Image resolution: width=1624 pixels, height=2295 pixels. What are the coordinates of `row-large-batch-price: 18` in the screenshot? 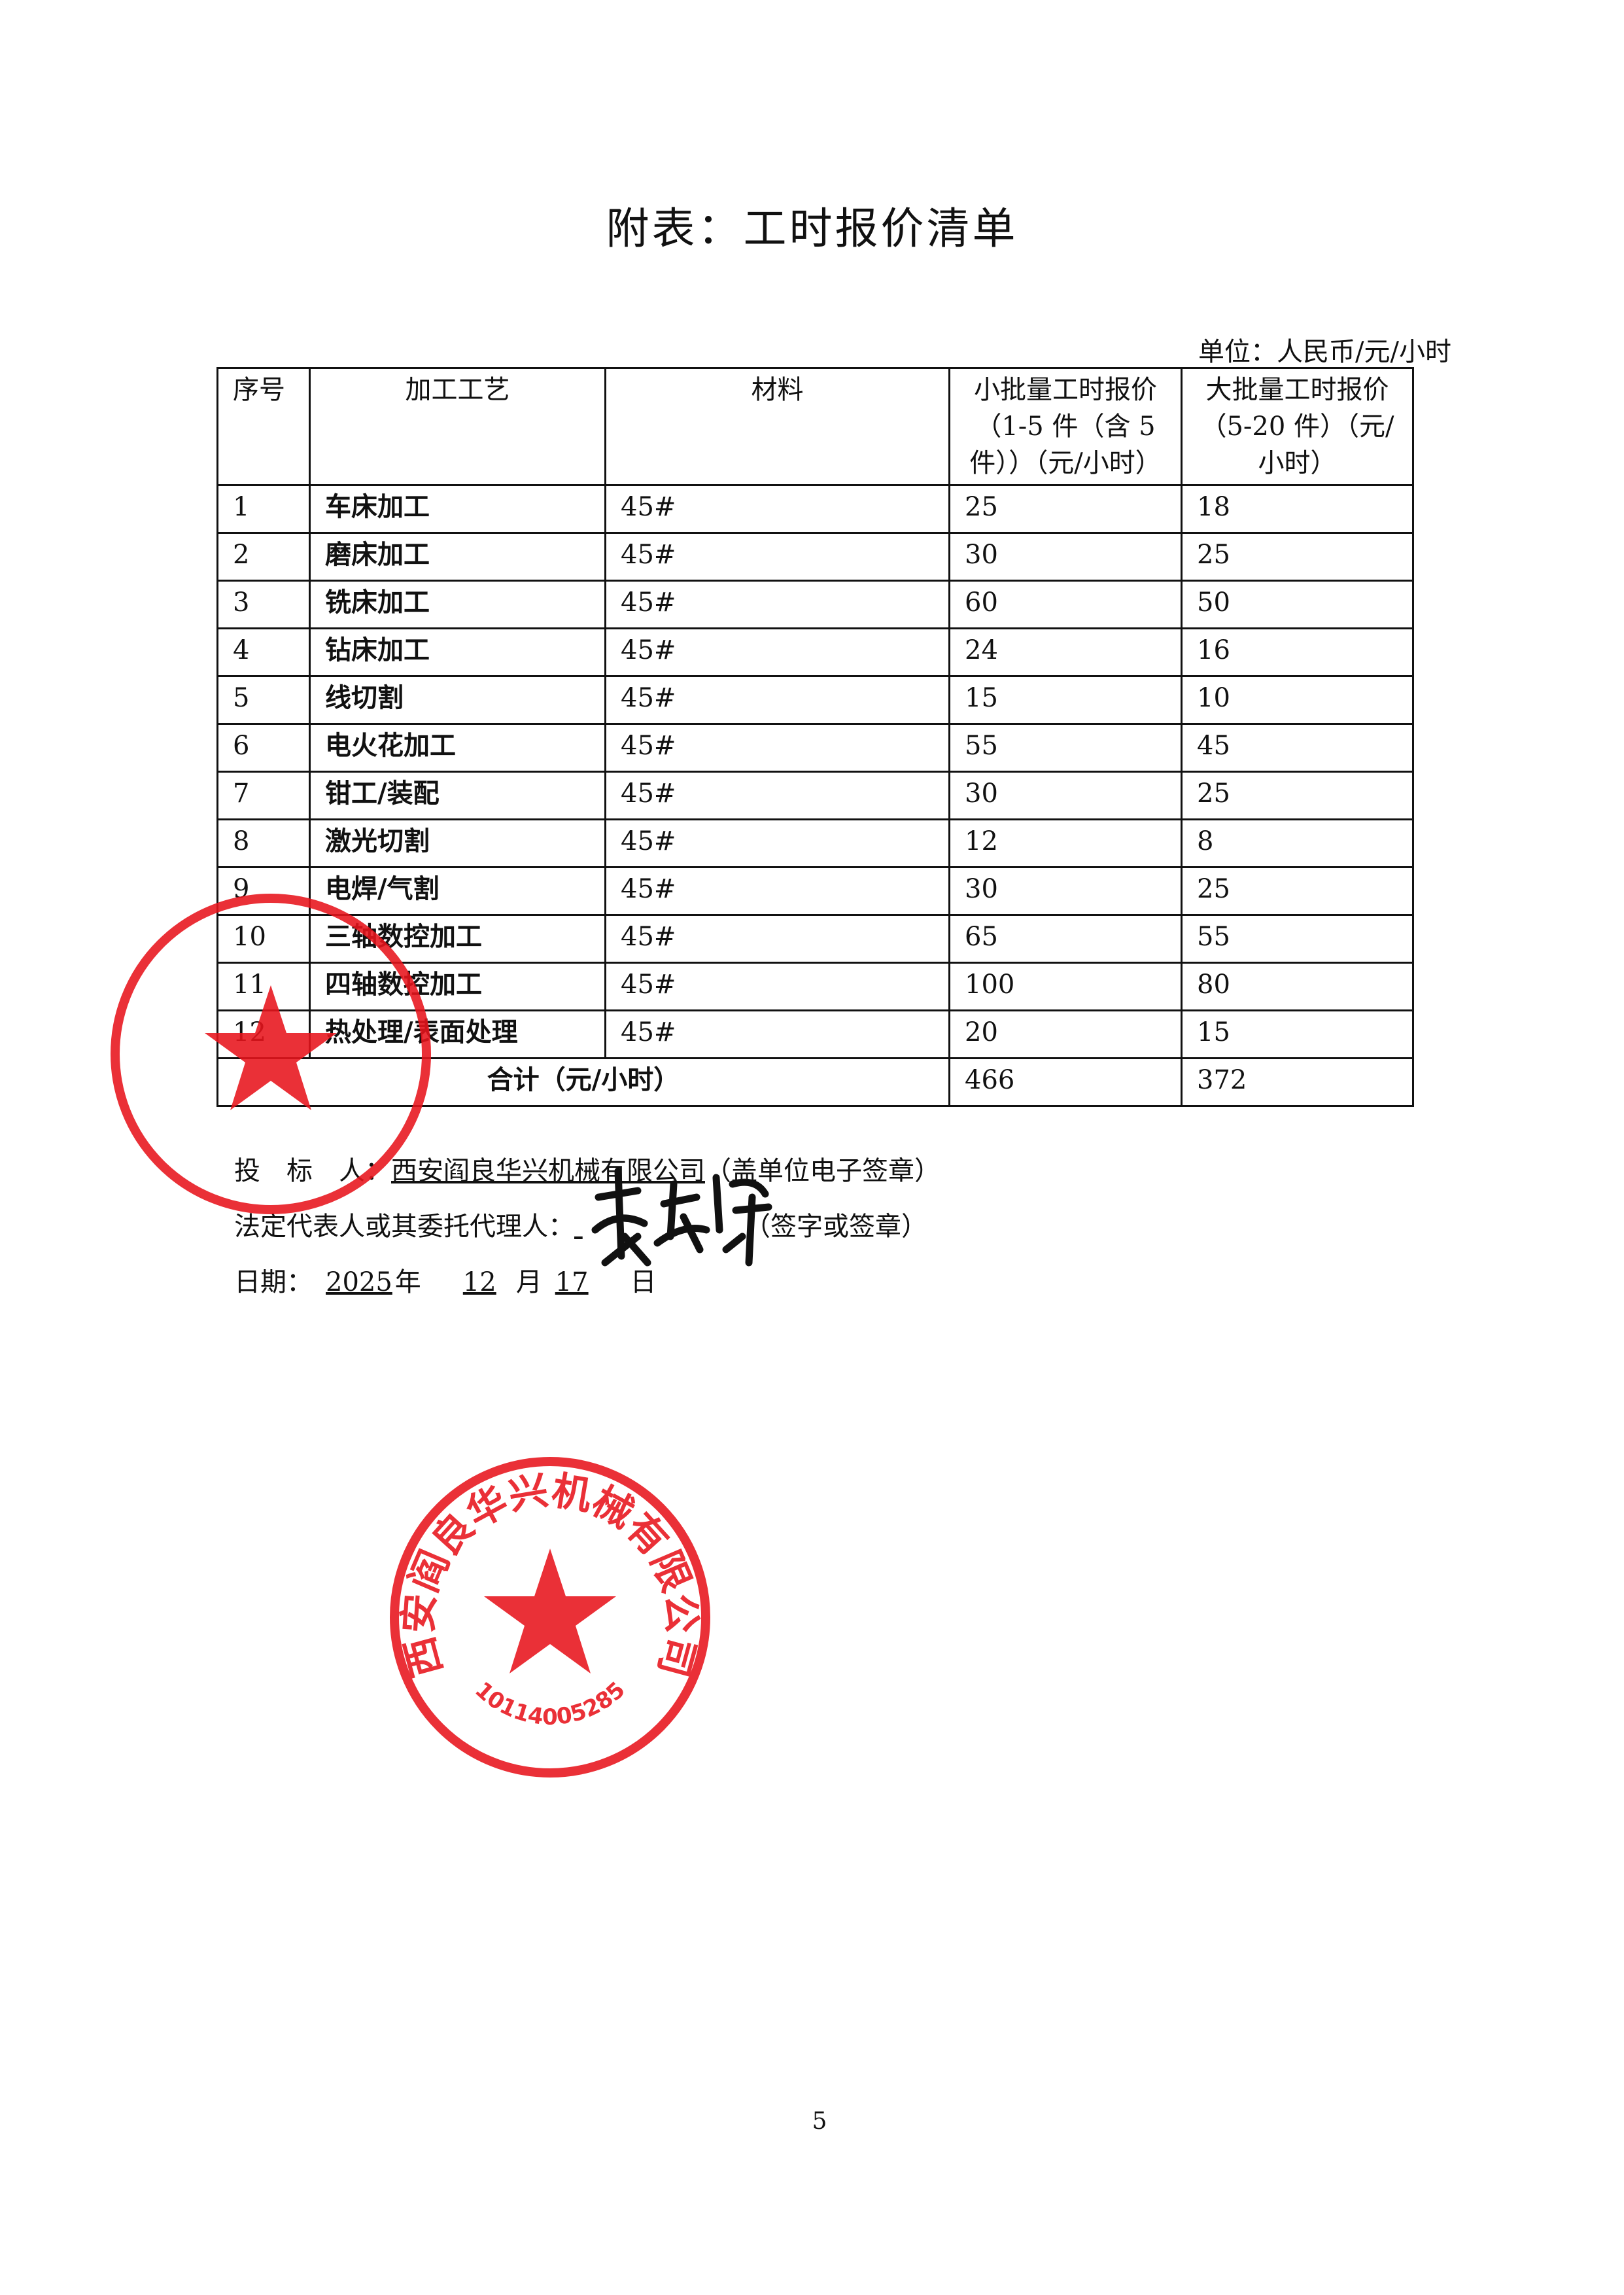 It's located at (1297, 509).